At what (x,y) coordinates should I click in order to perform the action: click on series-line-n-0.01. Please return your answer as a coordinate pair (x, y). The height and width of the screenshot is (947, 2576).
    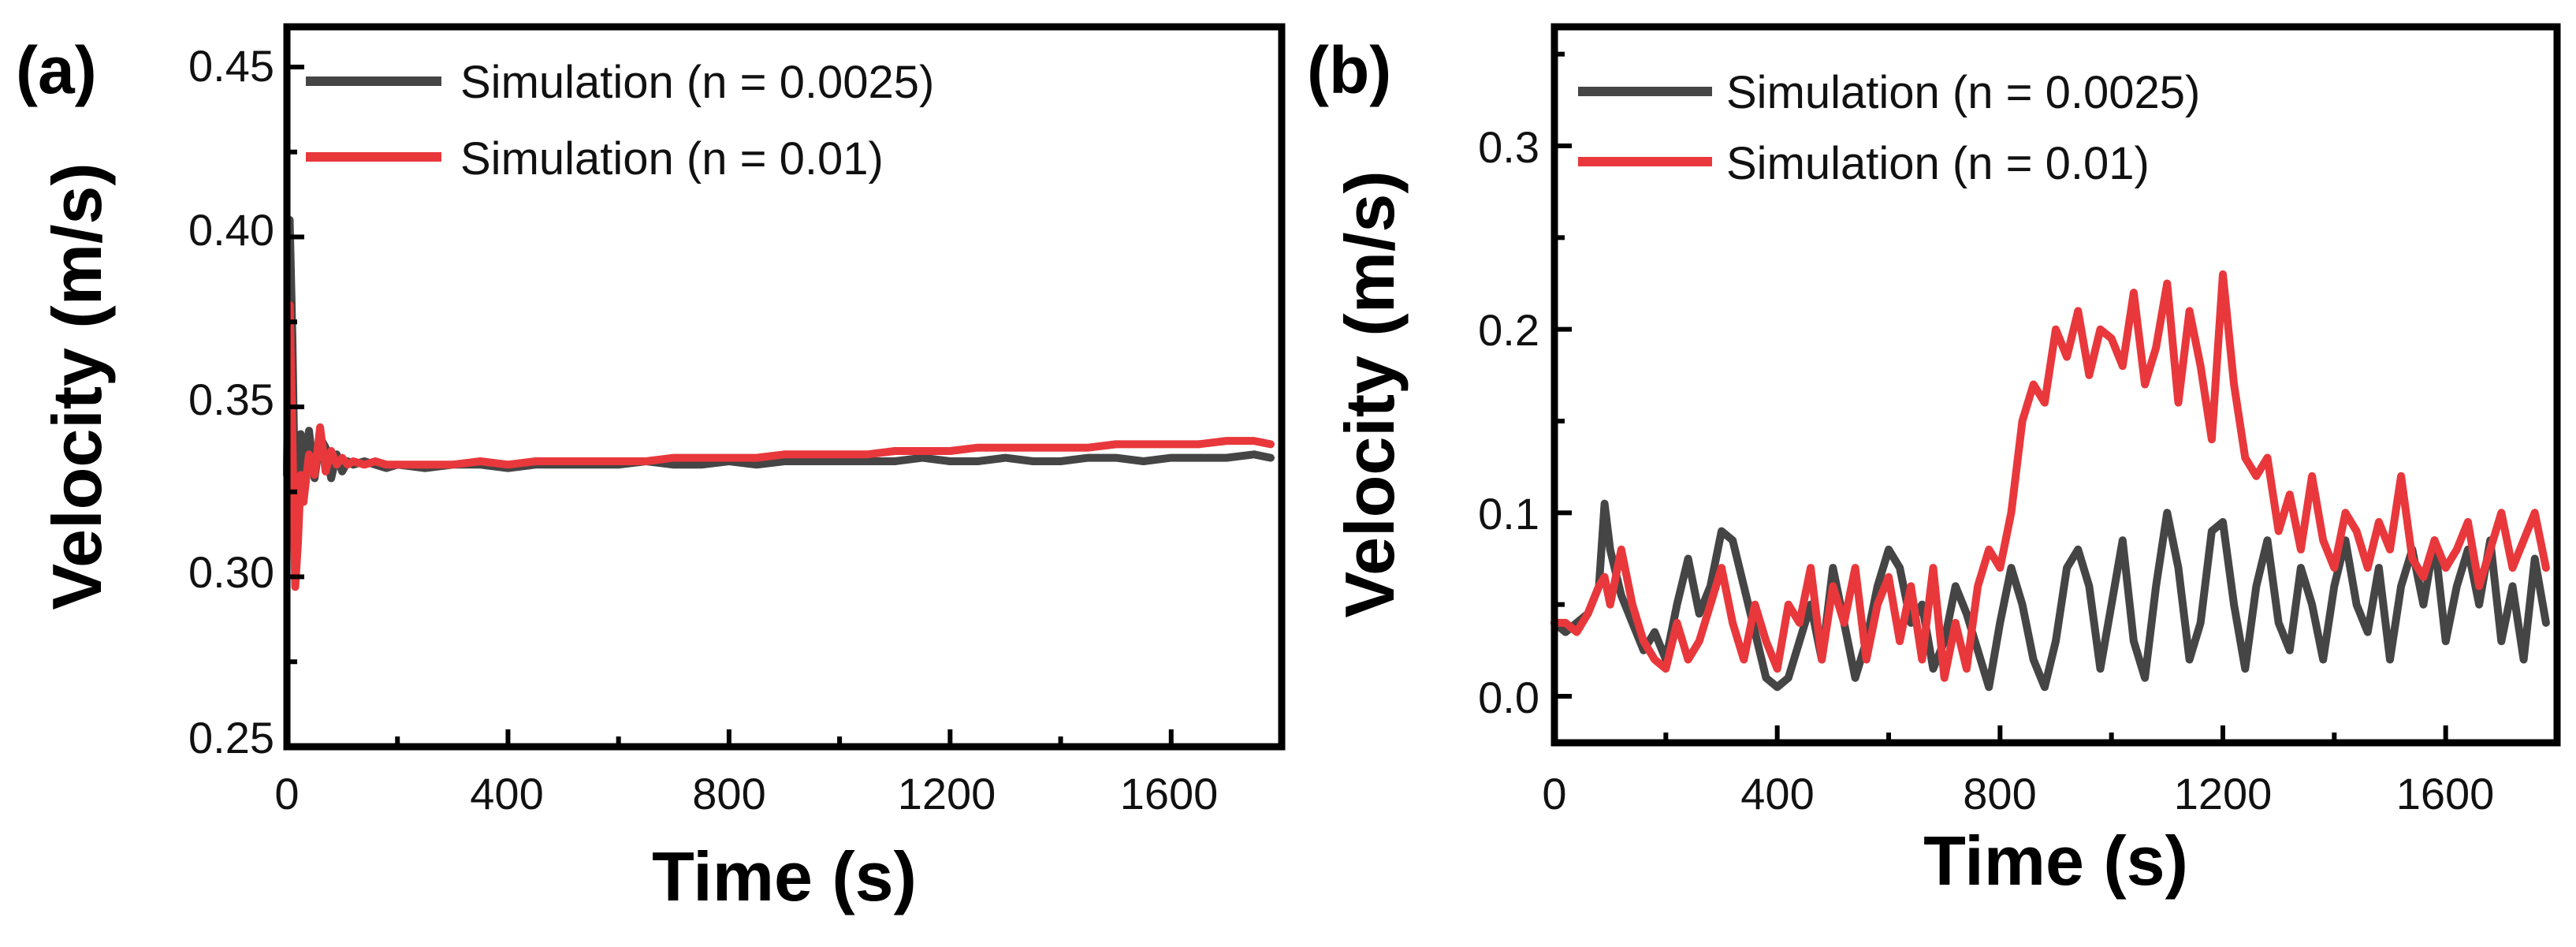
    Looking at the image, I should click on (779, 445).